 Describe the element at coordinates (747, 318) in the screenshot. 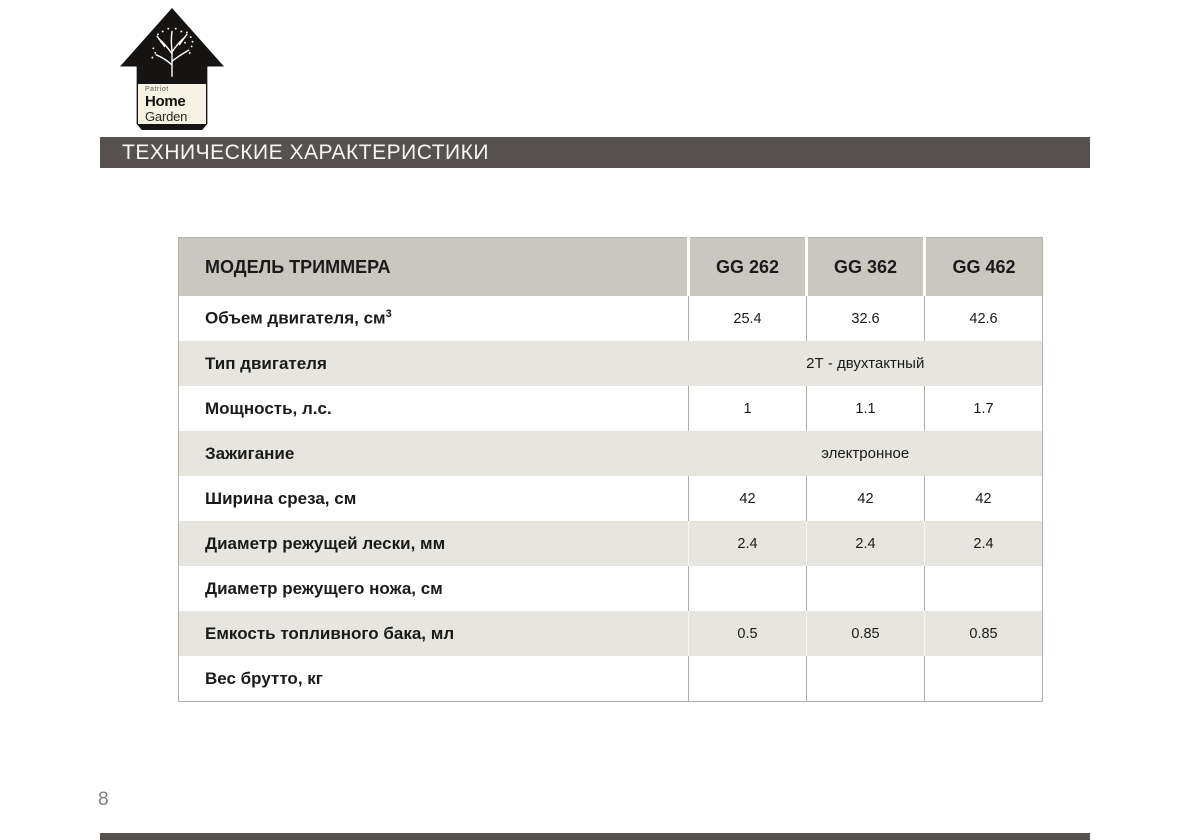

I see `spec-value: 25.4` at that location.